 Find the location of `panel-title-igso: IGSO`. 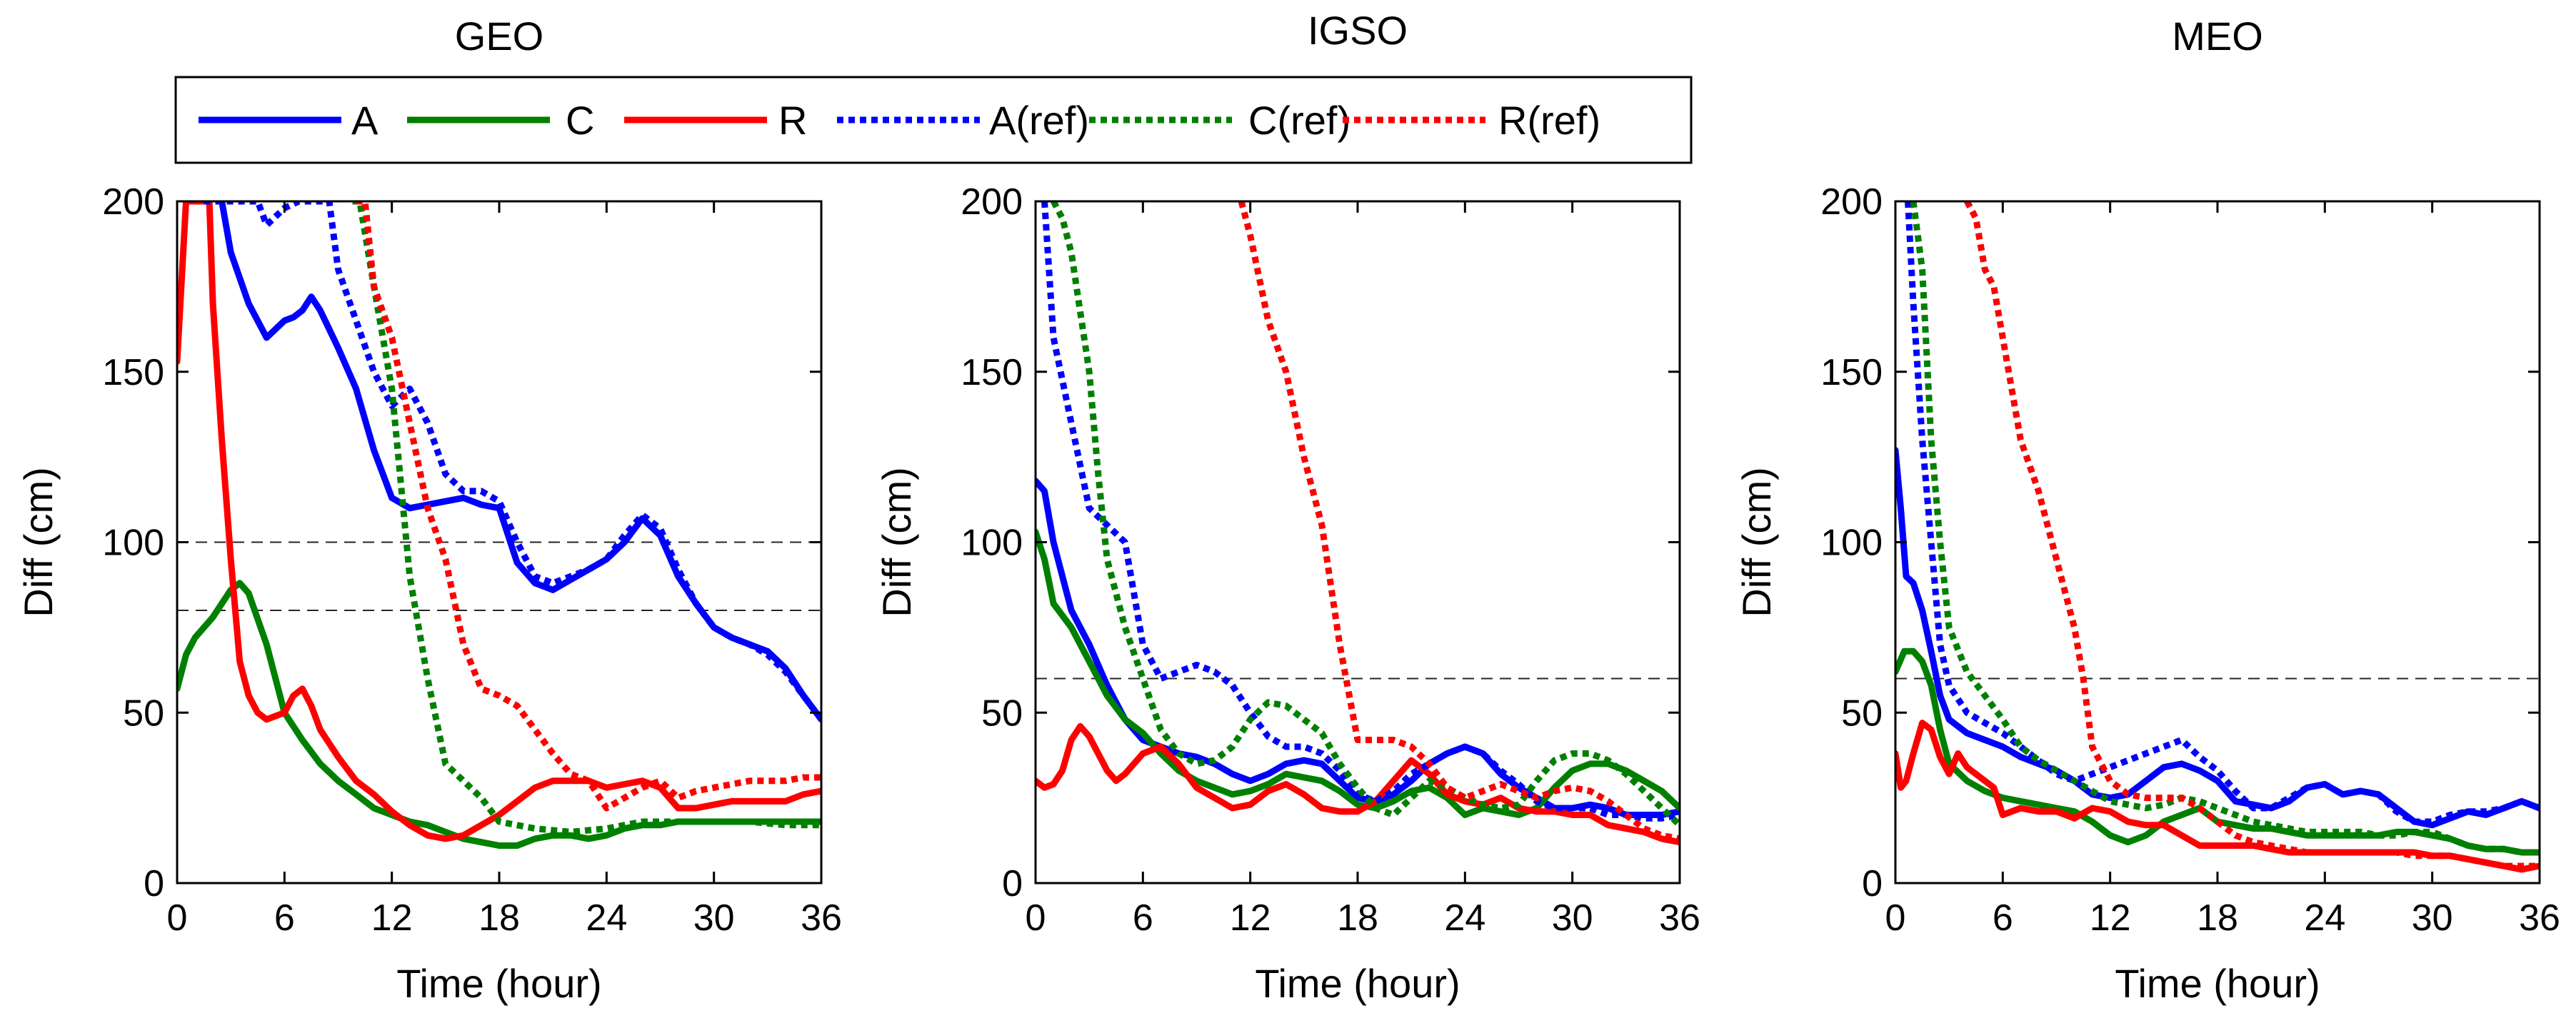

panel-title-igso: IGSO is located at coordinates (1358, 31).